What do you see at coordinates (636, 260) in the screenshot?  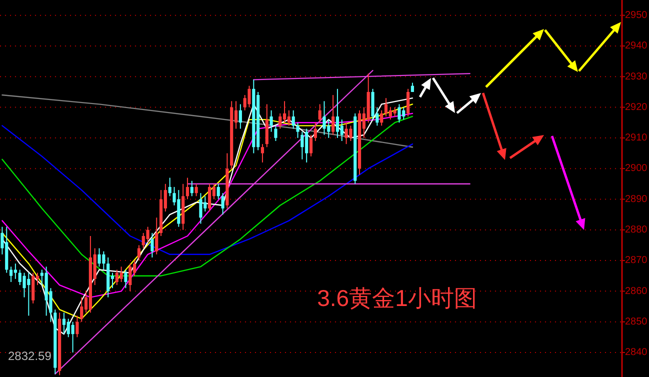 I see `y-tick-label: 2870` at bounding box center [636, 260].